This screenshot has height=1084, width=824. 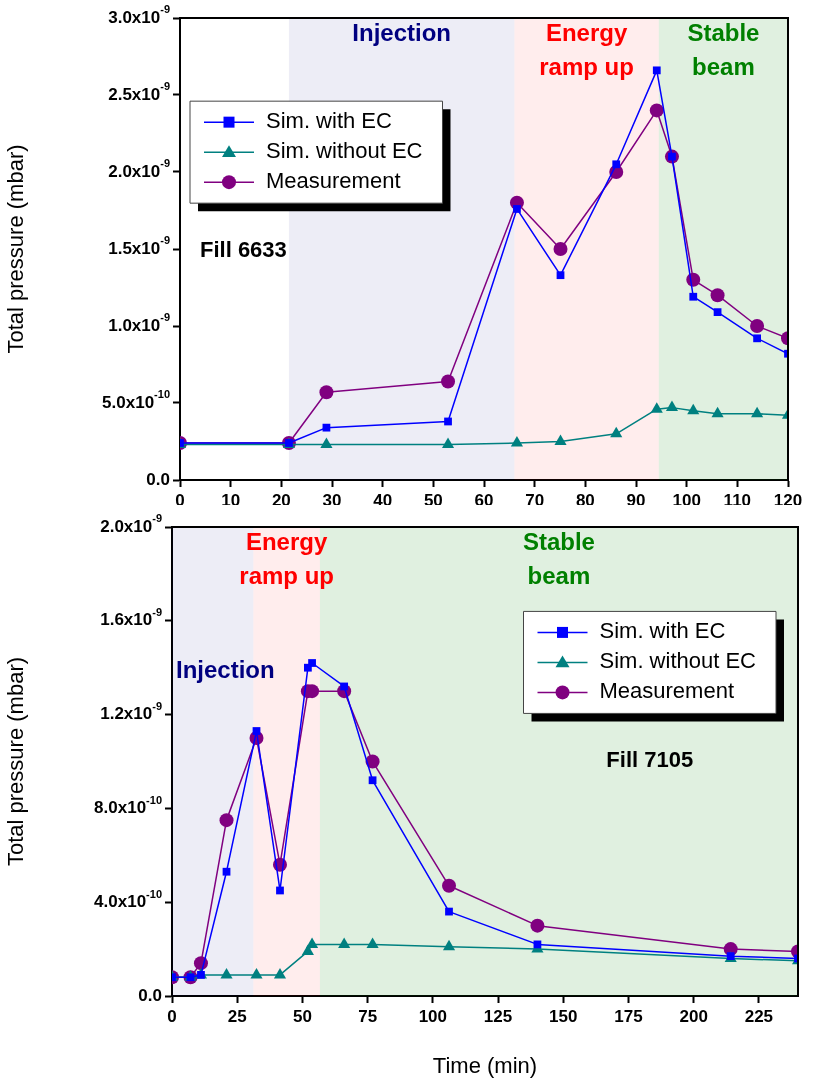 I want to click on x-tick-label: 0, so click(x=172, y=1016).